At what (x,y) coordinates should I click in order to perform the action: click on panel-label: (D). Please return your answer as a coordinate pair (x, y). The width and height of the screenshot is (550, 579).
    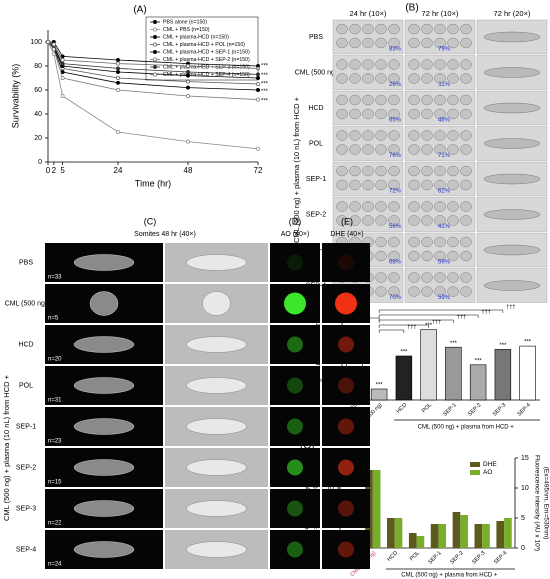
    Looking at the image, I should click on (295, 221).